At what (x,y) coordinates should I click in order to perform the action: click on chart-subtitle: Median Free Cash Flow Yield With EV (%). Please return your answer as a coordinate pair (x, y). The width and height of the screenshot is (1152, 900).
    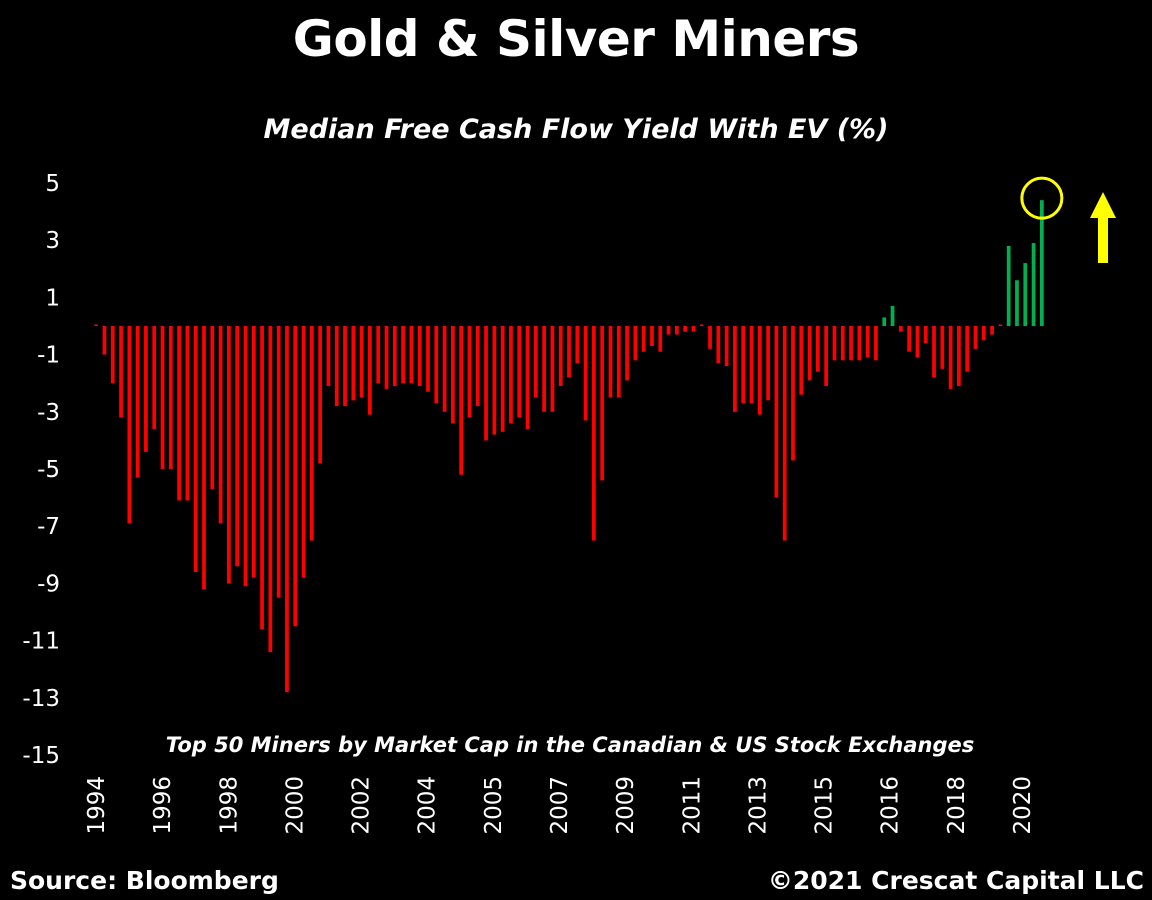
    Looking at the image, I should click on (576, 129).